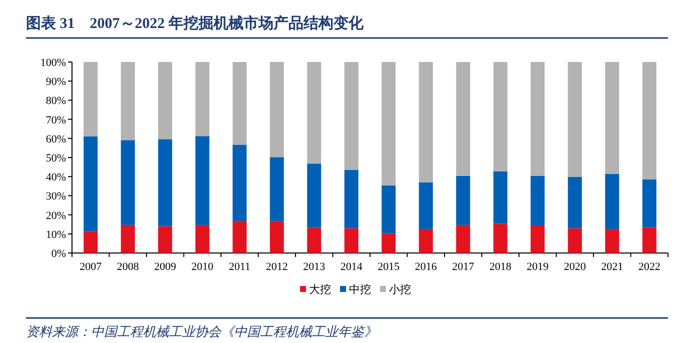 This screenshot has width=686, height=343. I want to click on x-tick-label: 2020, so click(575, 267).